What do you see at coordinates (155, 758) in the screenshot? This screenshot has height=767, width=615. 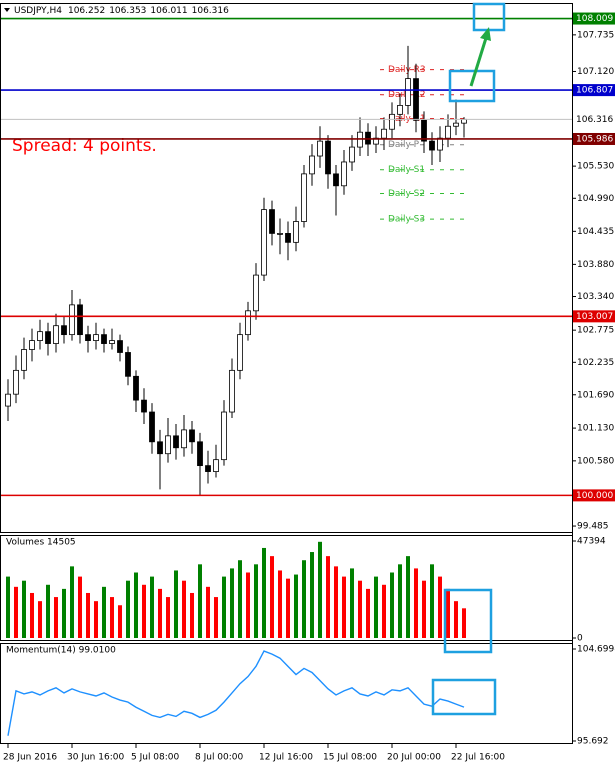 I see `x-tick-label: 5 Jul 08:00` at bounding box center [155, 758].